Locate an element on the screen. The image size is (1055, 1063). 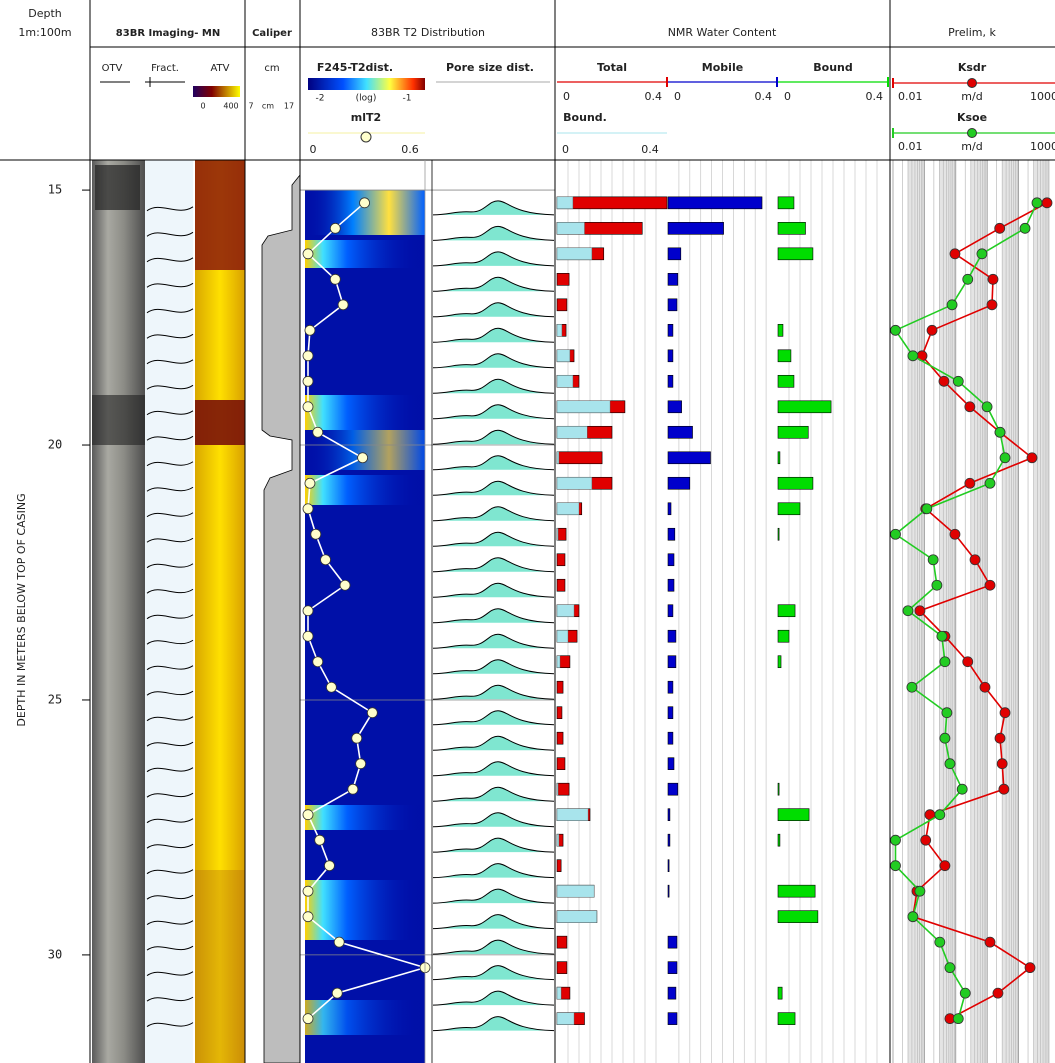
atv-image is located at coordinates (220, 611).